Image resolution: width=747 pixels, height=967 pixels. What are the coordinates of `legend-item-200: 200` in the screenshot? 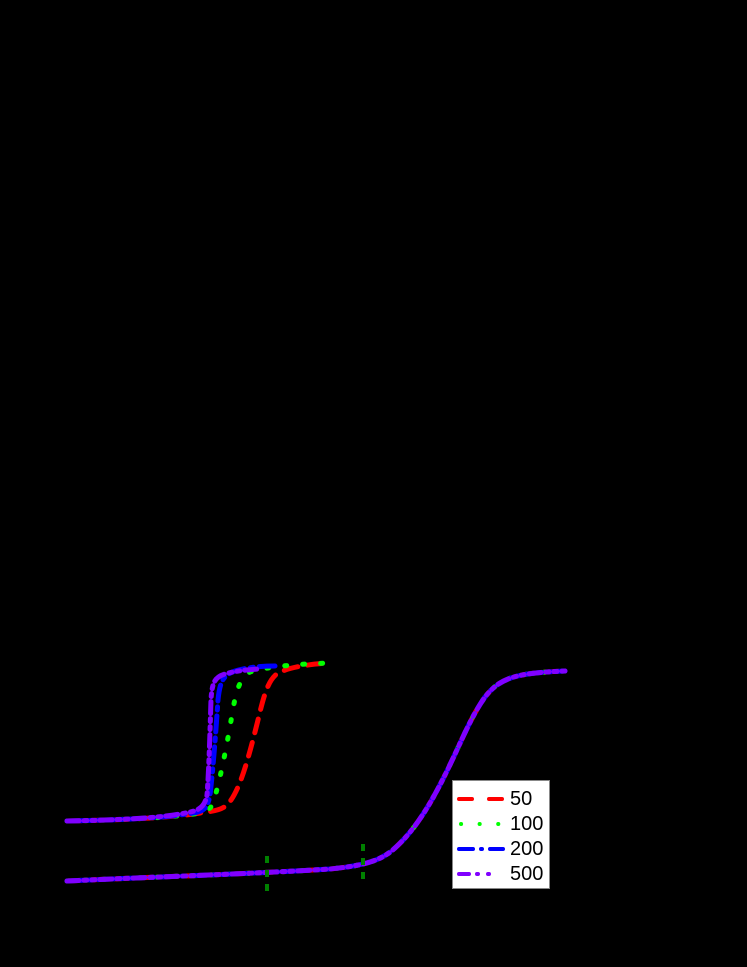 It's located at (502, 849).